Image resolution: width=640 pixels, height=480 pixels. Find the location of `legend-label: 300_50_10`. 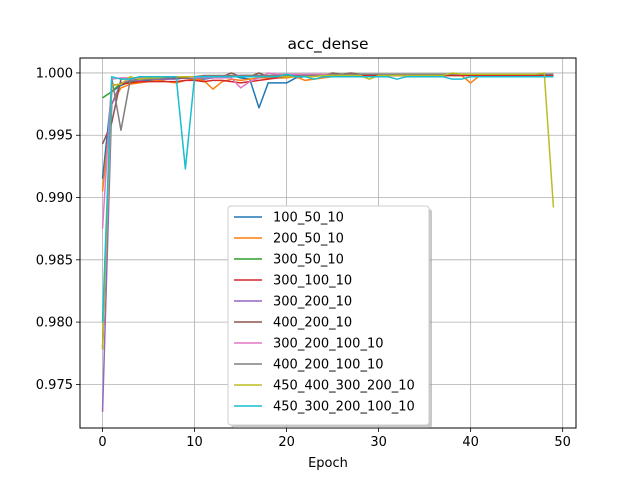

legend-label: 300_50_10 is located at coordinates (308, 260).